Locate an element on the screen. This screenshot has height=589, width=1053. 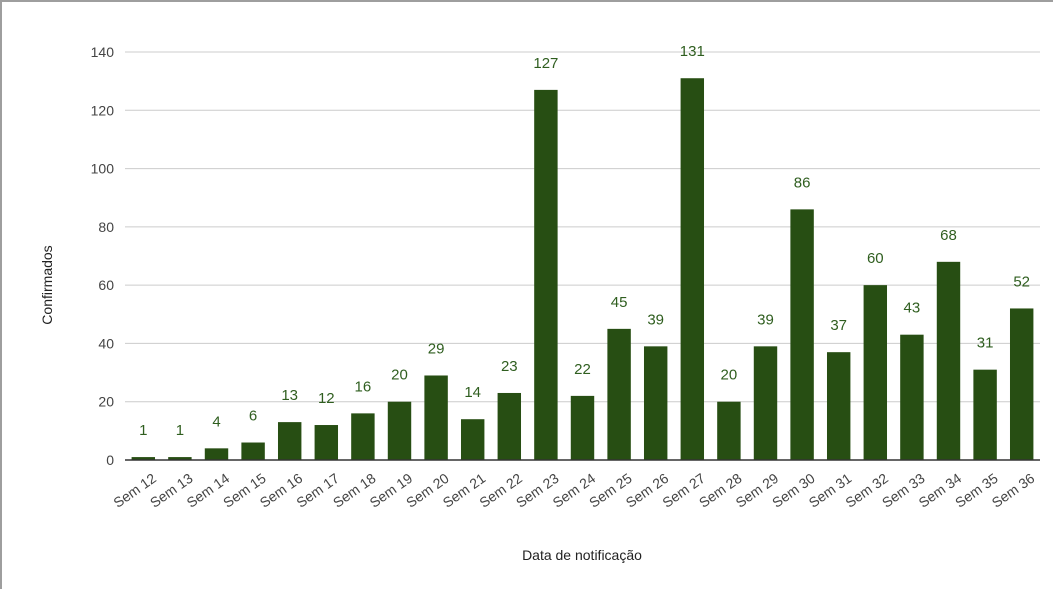
data-label: 86 is located at coordinates (802, 182).